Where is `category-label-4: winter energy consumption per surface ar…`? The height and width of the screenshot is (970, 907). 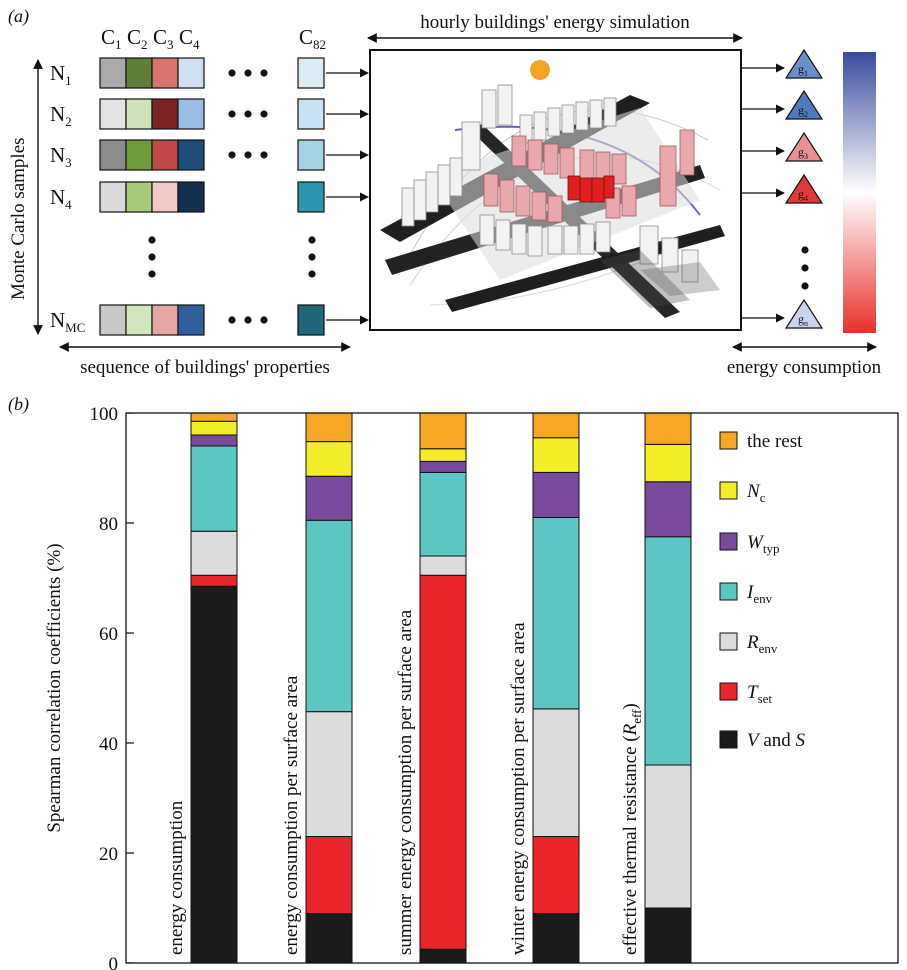 category-label-4: winter energy consumption per surface ar… is located at coordinates (518, 788).